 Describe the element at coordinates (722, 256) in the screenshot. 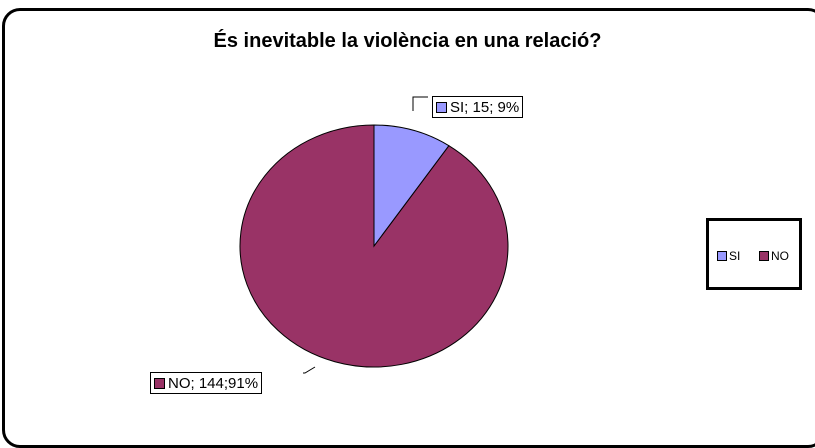

I see `legend-swatch-si` at that location.